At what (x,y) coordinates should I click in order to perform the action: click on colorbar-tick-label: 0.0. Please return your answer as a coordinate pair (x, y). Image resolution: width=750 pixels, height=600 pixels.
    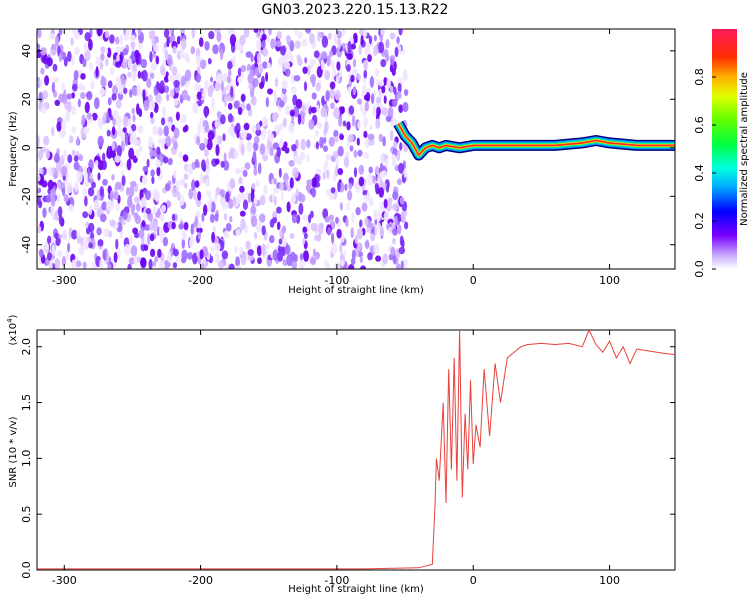
    Looking at the image, I should click on (699, 269).